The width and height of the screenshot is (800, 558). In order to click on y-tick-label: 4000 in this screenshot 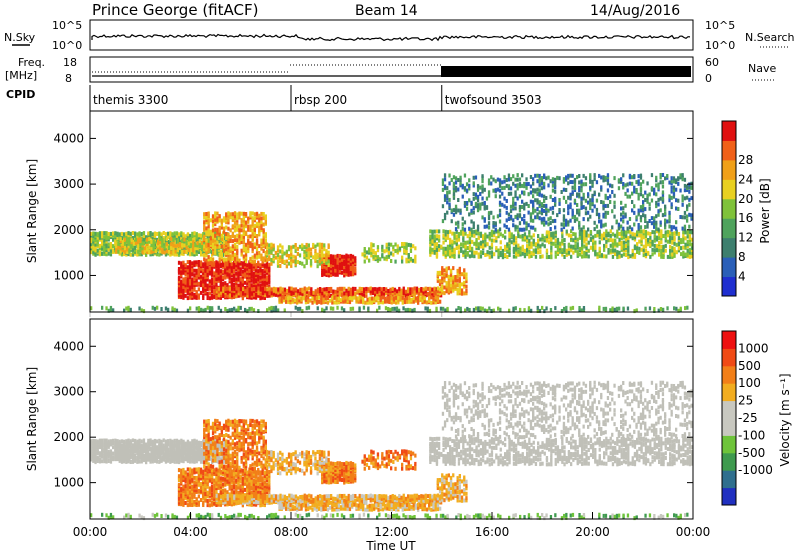, I will do `click(68, 138)`.